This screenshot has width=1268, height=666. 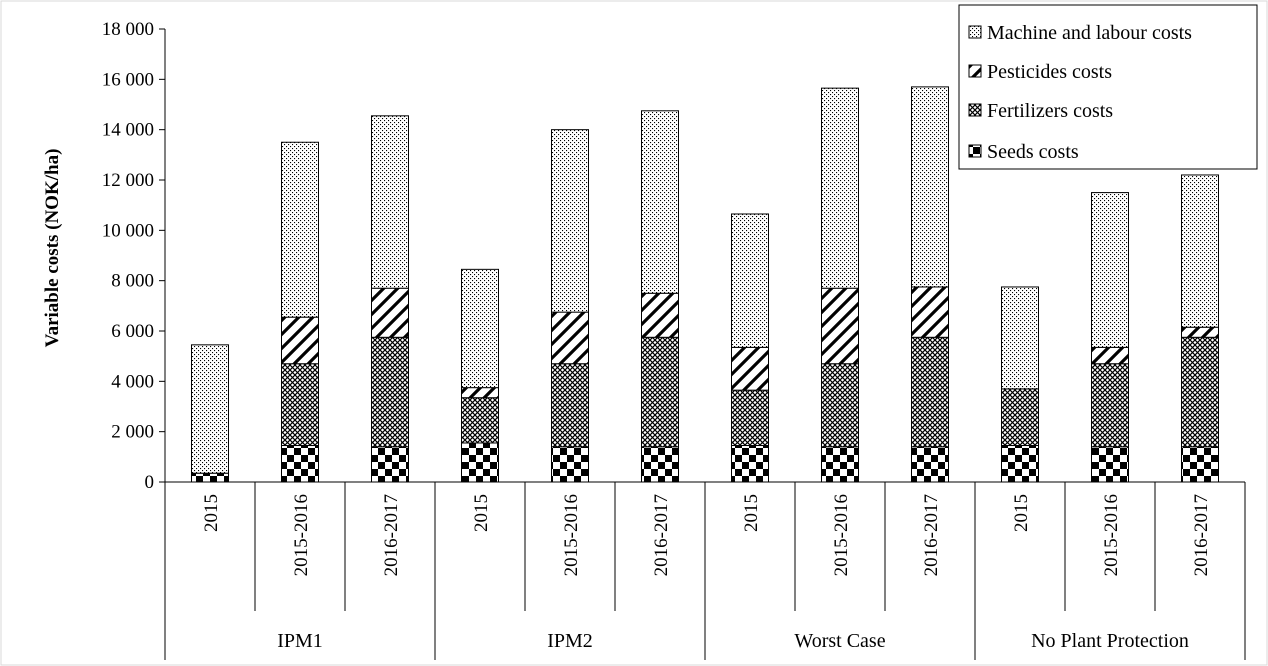 I want to click on legend-swatch-checker, so click(x=975, y=151).